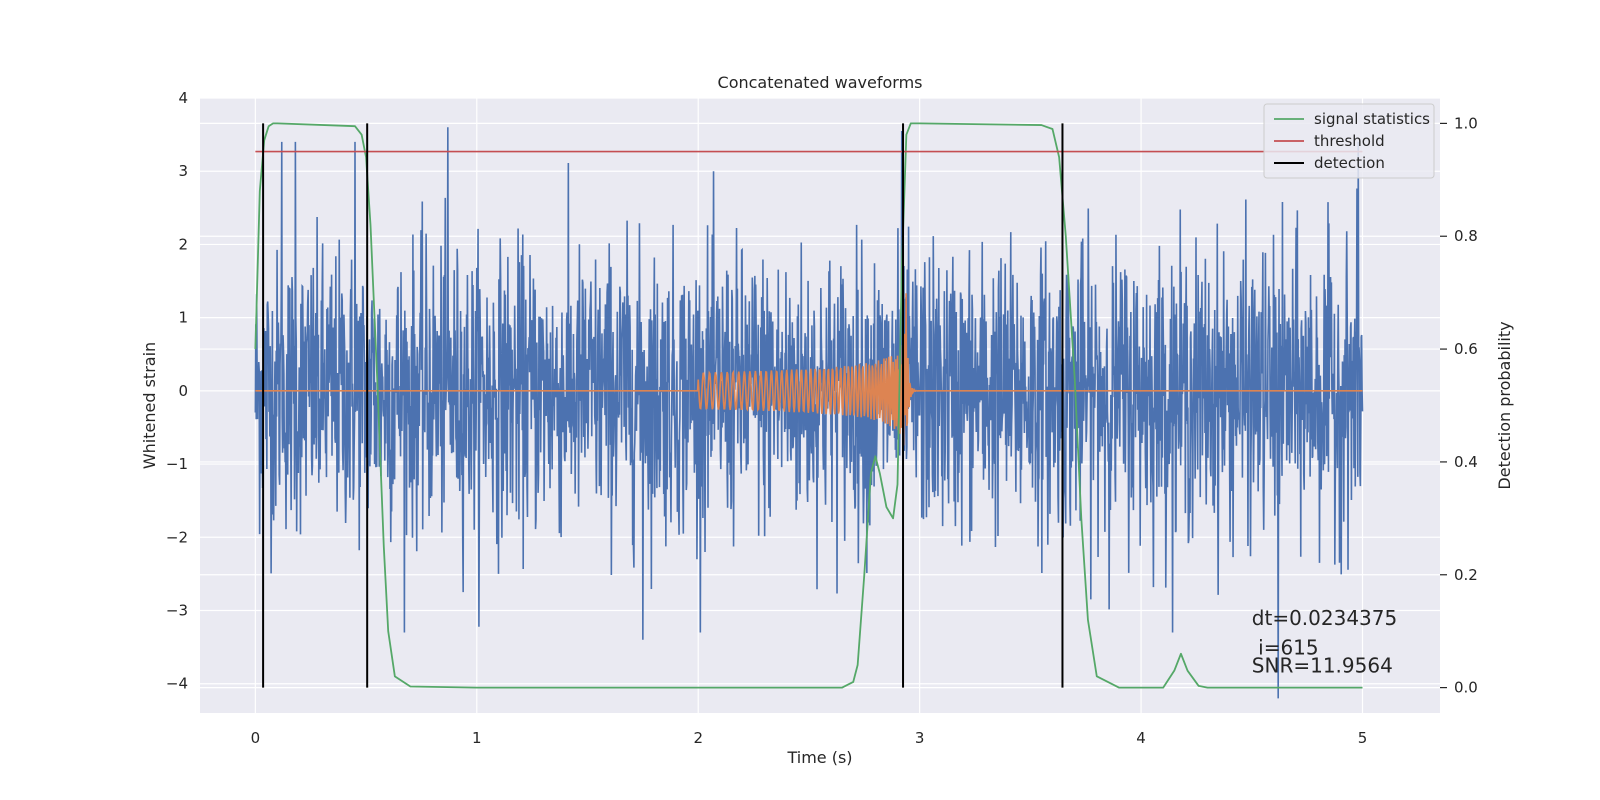 This screenshot has height=800, width=1600. What do you see at coordinates (1466, 575) in the screenshot?
I see `y2-tick-label: 0.2` at bounding box center [1466, 575].